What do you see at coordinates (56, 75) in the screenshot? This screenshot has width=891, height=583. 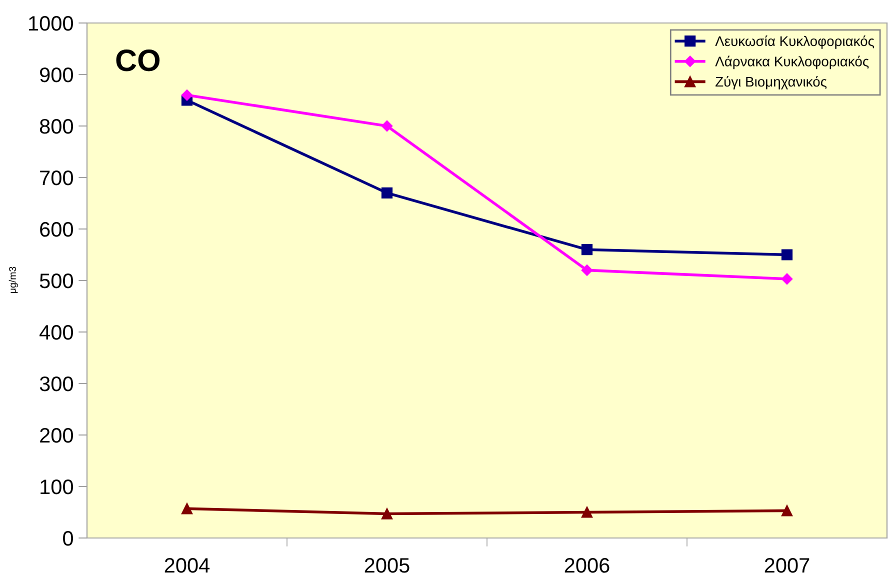 I see `y-tick-label: 900` at bounding box center [56, 75].